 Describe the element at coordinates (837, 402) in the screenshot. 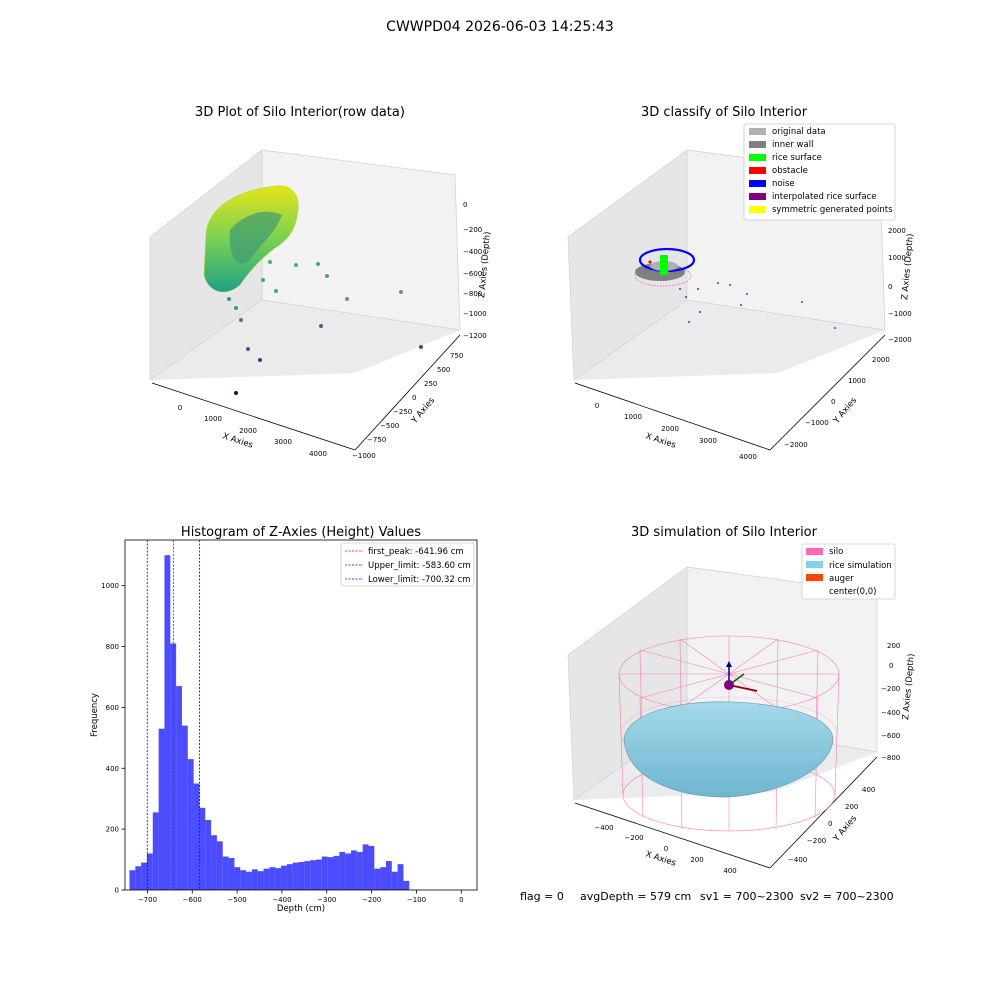

I see `classify-yticks: 2000 1000 0 −1000 −2000` at that location.